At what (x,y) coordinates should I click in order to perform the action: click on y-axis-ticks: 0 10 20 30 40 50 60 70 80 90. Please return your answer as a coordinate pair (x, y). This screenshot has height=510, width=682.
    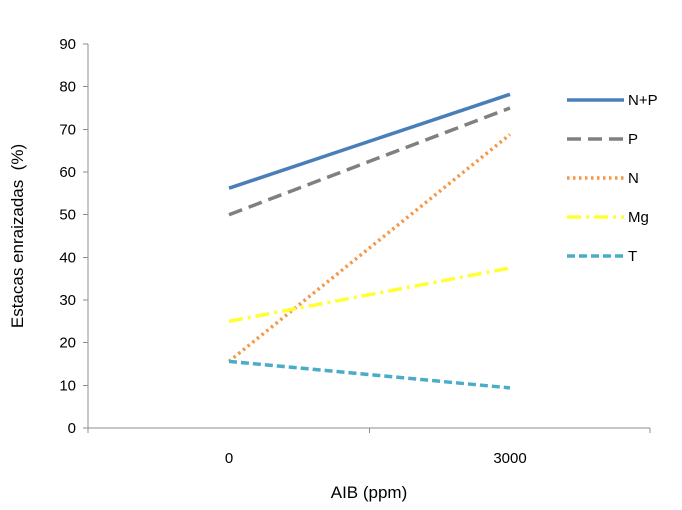
    Looking at the image, I should click on (73, 236).